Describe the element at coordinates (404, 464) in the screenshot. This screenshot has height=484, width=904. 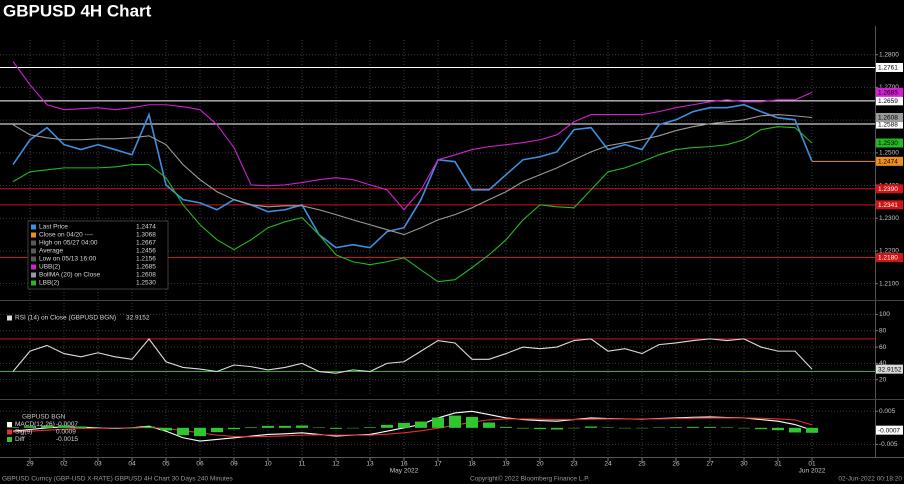
I see `x-tick-label: 16` at that location.